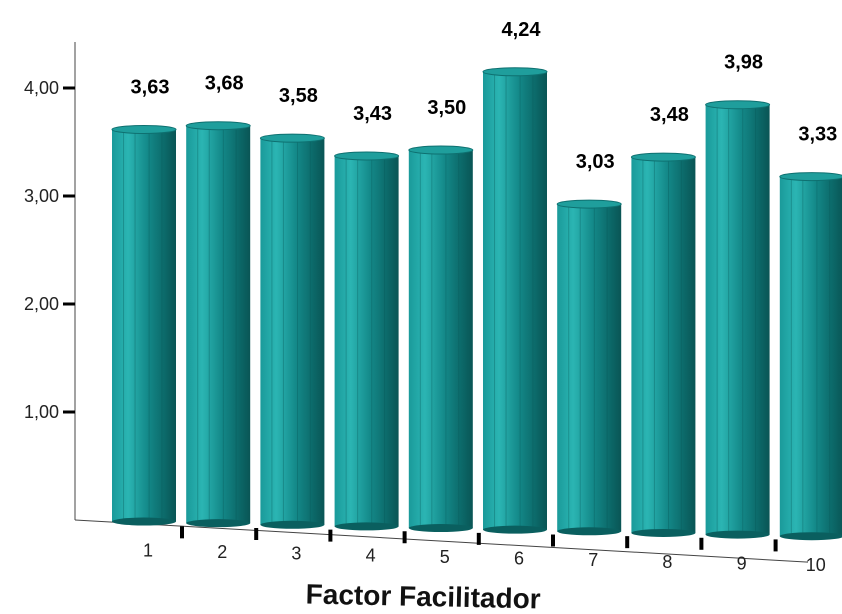 This screenshot has height=614, width=842. I want to click on x-tick-label: 8, so click(667, 562).